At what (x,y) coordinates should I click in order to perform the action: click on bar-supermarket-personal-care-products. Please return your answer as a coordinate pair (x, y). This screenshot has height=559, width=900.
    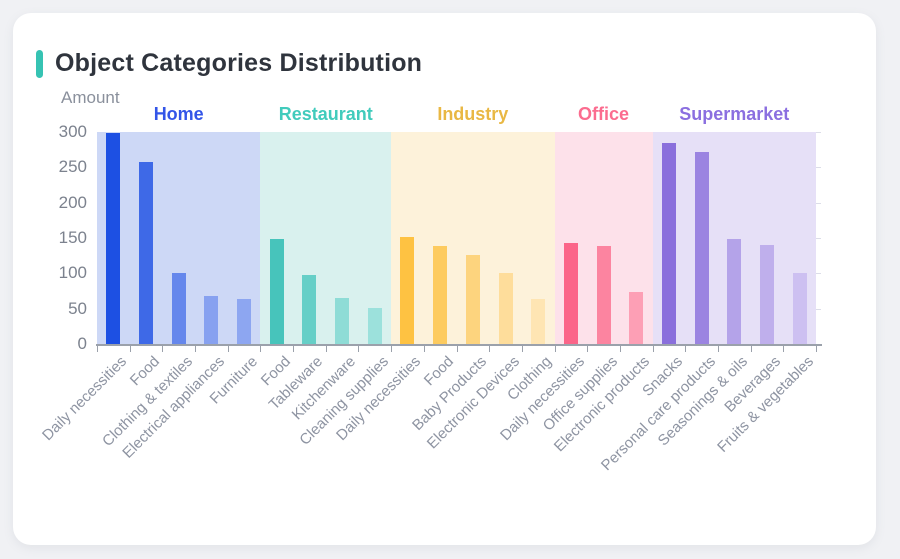
    Looking at the image, I should click on (701, 248).